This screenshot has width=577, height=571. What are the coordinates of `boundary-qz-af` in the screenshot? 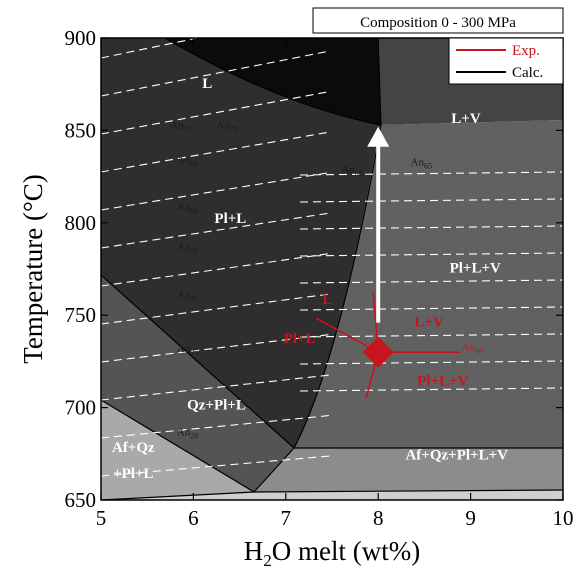 It's located at (178, 446).